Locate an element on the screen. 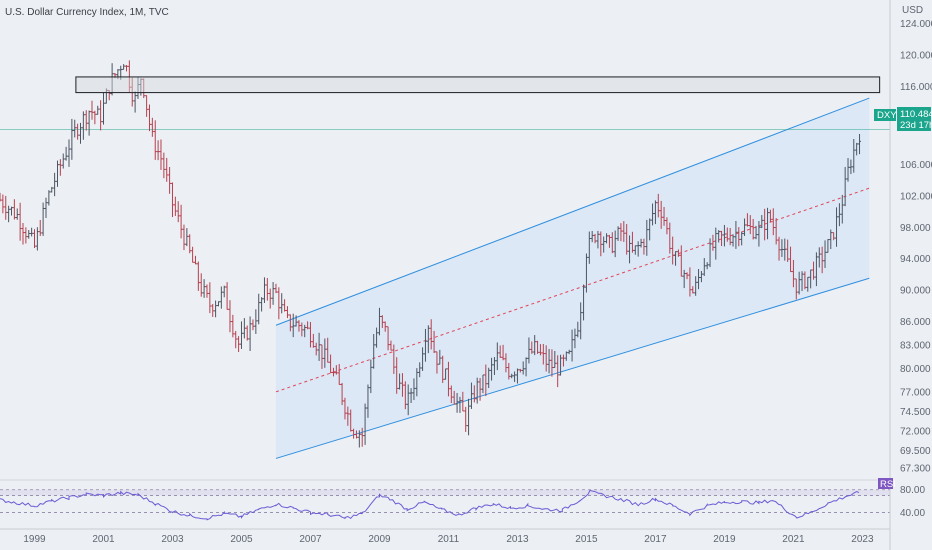 The image size is (932, 550). rsi-badge-box is located at coordinates (885, 483).